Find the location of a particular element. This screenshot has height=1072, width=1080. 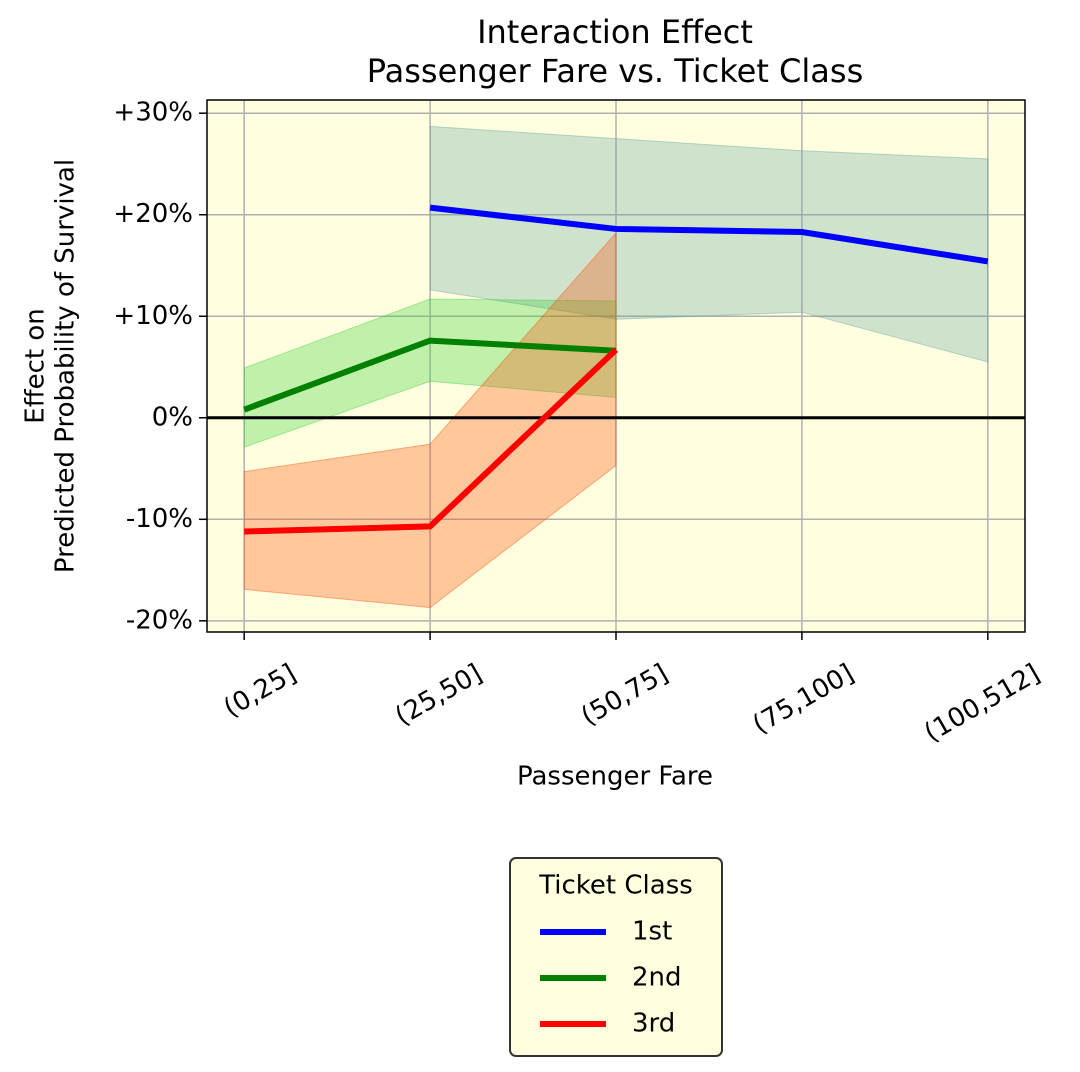

y-tick-label: +20% is located at coordinates (153, 214).